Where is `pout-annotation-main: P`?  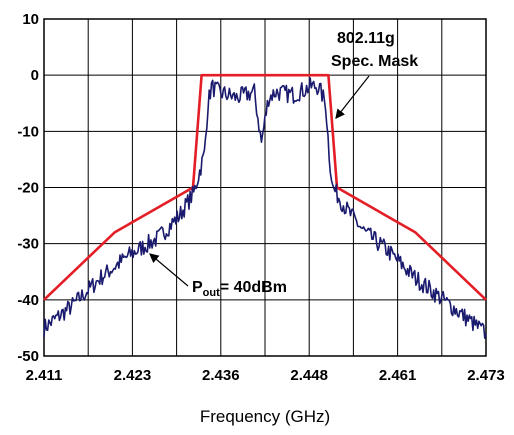 pout-annotation-main: P is located at coordinates (197, 287).